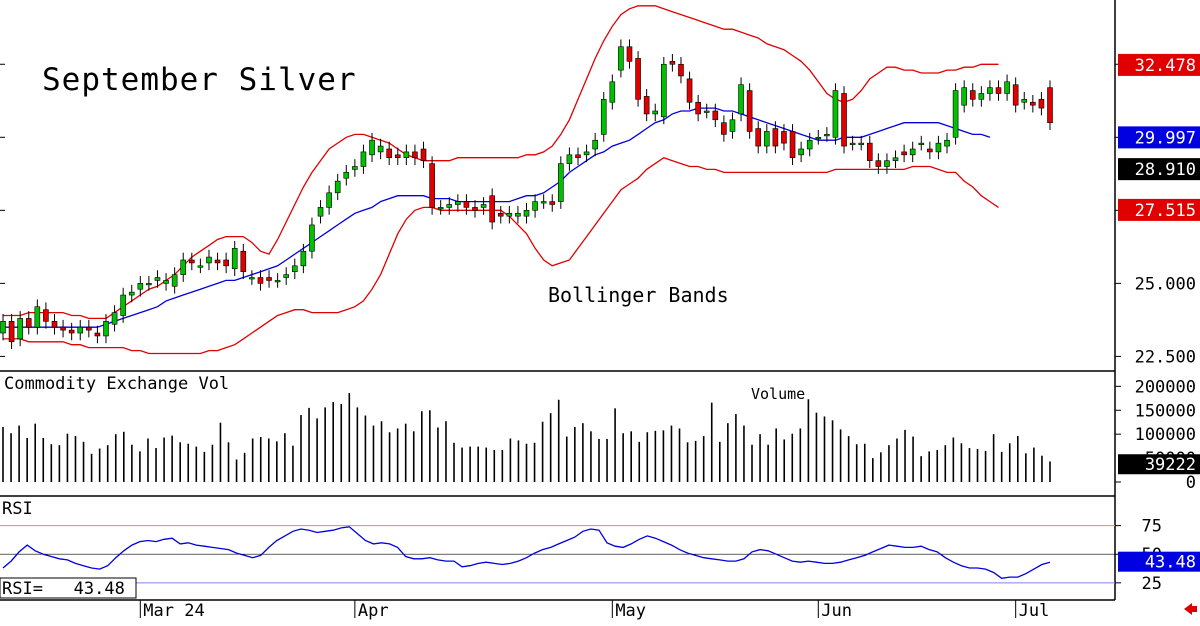  I want to click on date-label: Apr, so click(373, 611).